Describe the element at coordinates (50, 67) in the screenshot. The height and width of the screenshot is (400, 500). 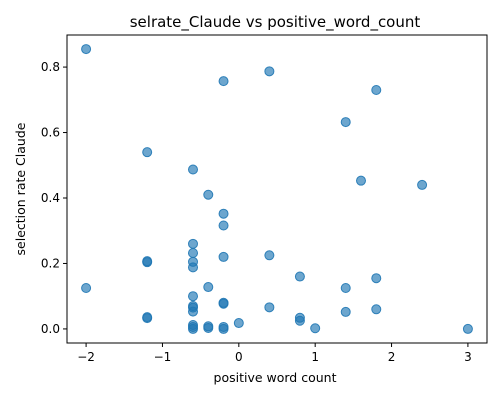
I see `y-tick-label: 0.8` at that location.